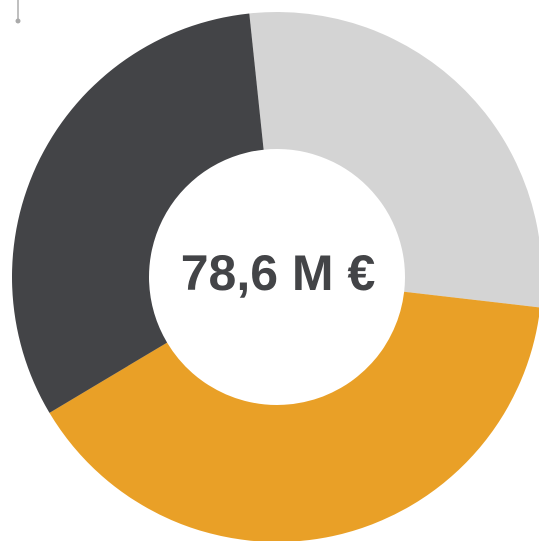 The width and height of the screenshot is (539, 541). What do you see at coordinates (278, 273) in the screenshot?
I see `center-label: 78,6 M €` at bounding box center [278, 273].